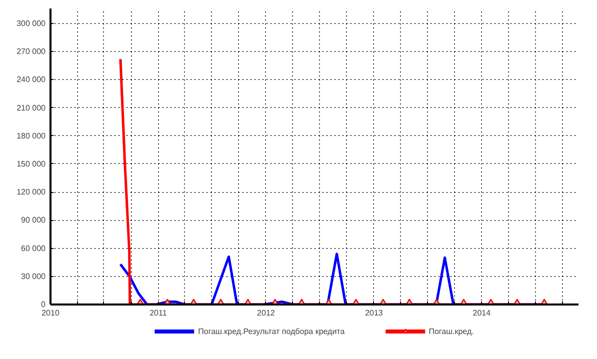  I want to click on x-tick-label: 2011, so click(159, 313).